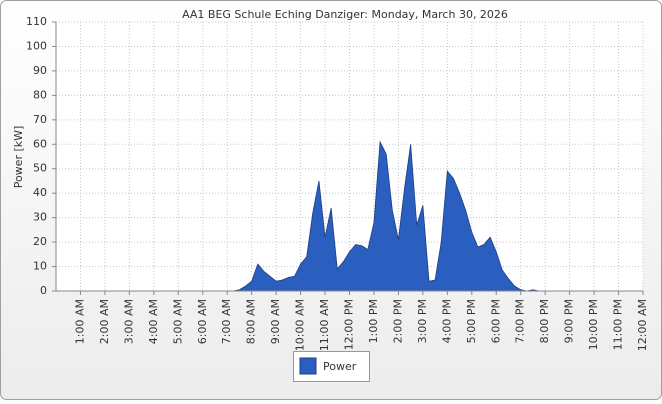  What do you see at coordinates (40, 241) in the screenshot?
I see `y-tick-label: 20` at bounding box center [40, 241].